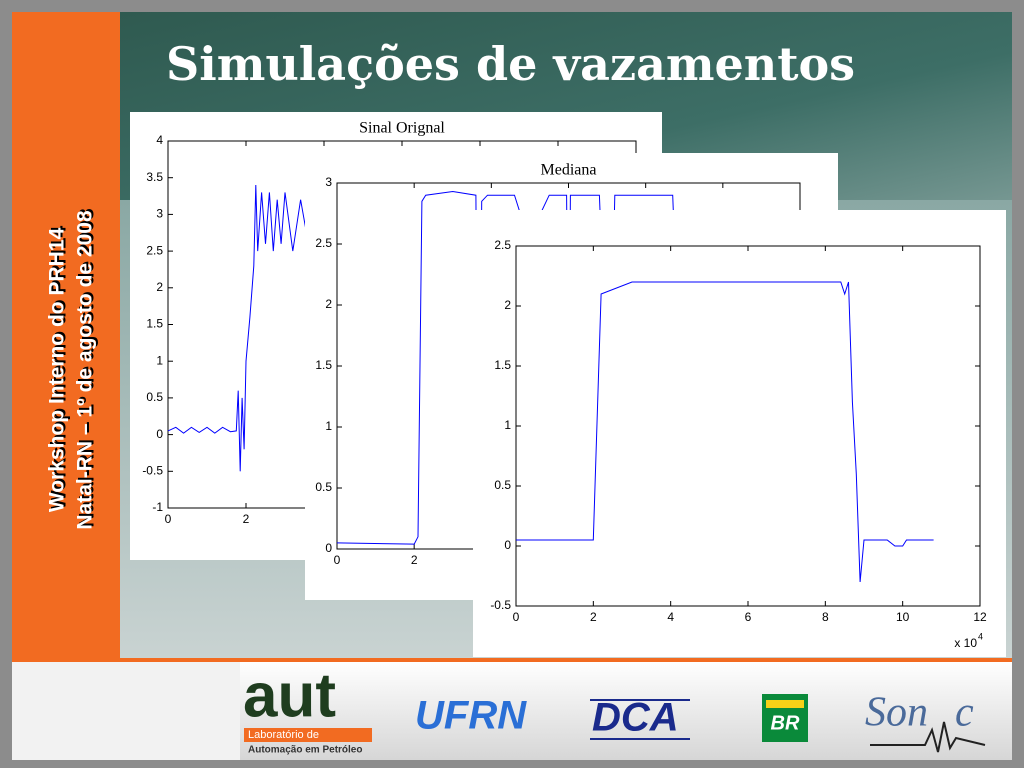  I want to click on sonic-wave, so click(928, 737).